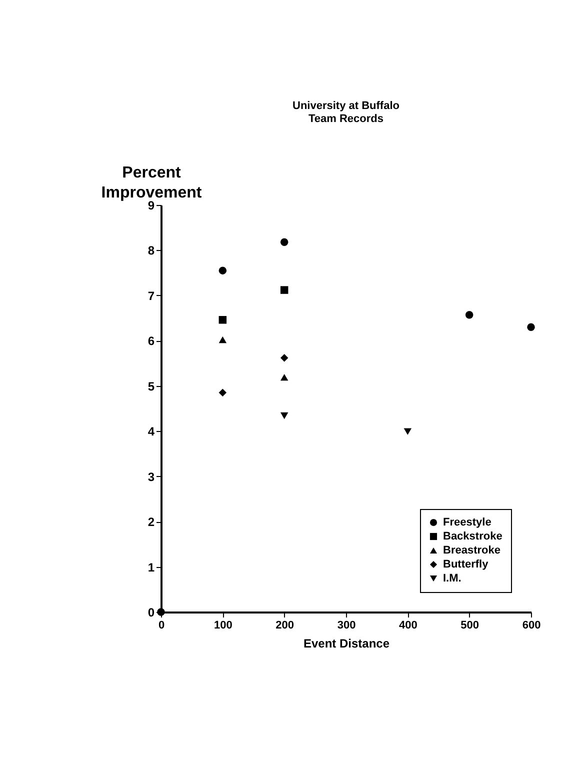  Describe the element at coordinates (285, 626) in the screenshot. I see `x-tick-label: 200` at that location.